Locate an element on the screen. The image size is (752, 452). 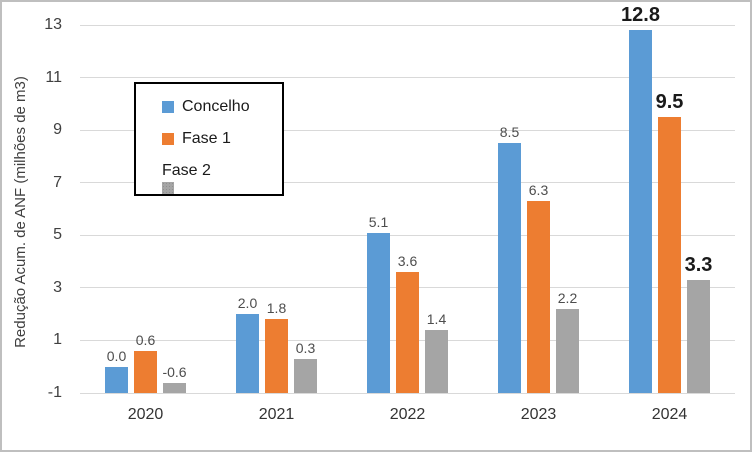
value-label: 1.8 is located at coordinates (276, 308).